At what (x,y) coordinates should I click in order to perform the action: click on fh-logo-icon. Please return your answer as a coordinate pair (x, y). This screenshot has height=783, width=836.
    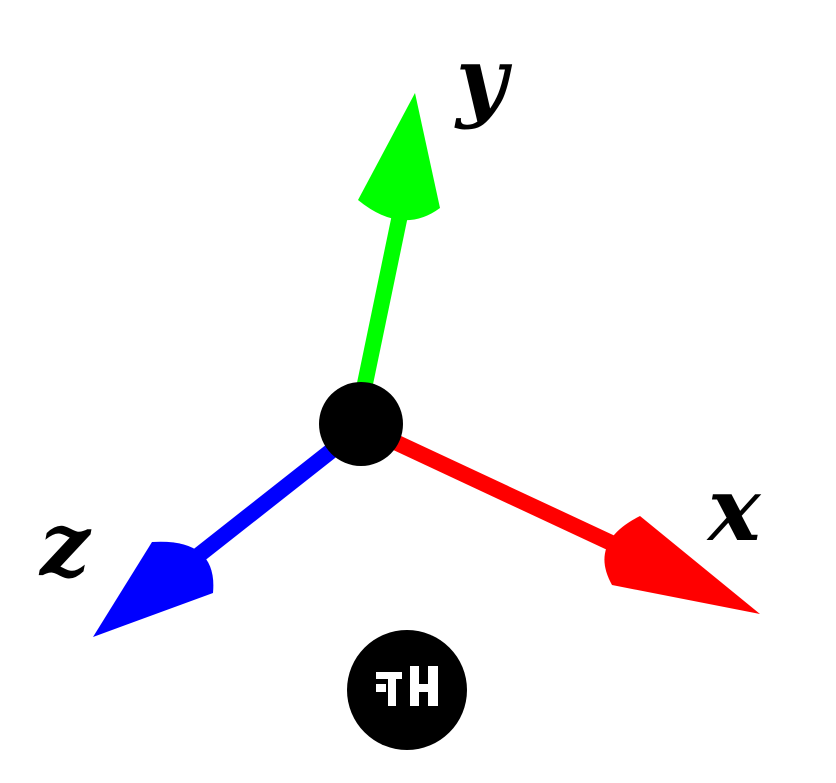
    Looking at the image, I should click on (407, 690).